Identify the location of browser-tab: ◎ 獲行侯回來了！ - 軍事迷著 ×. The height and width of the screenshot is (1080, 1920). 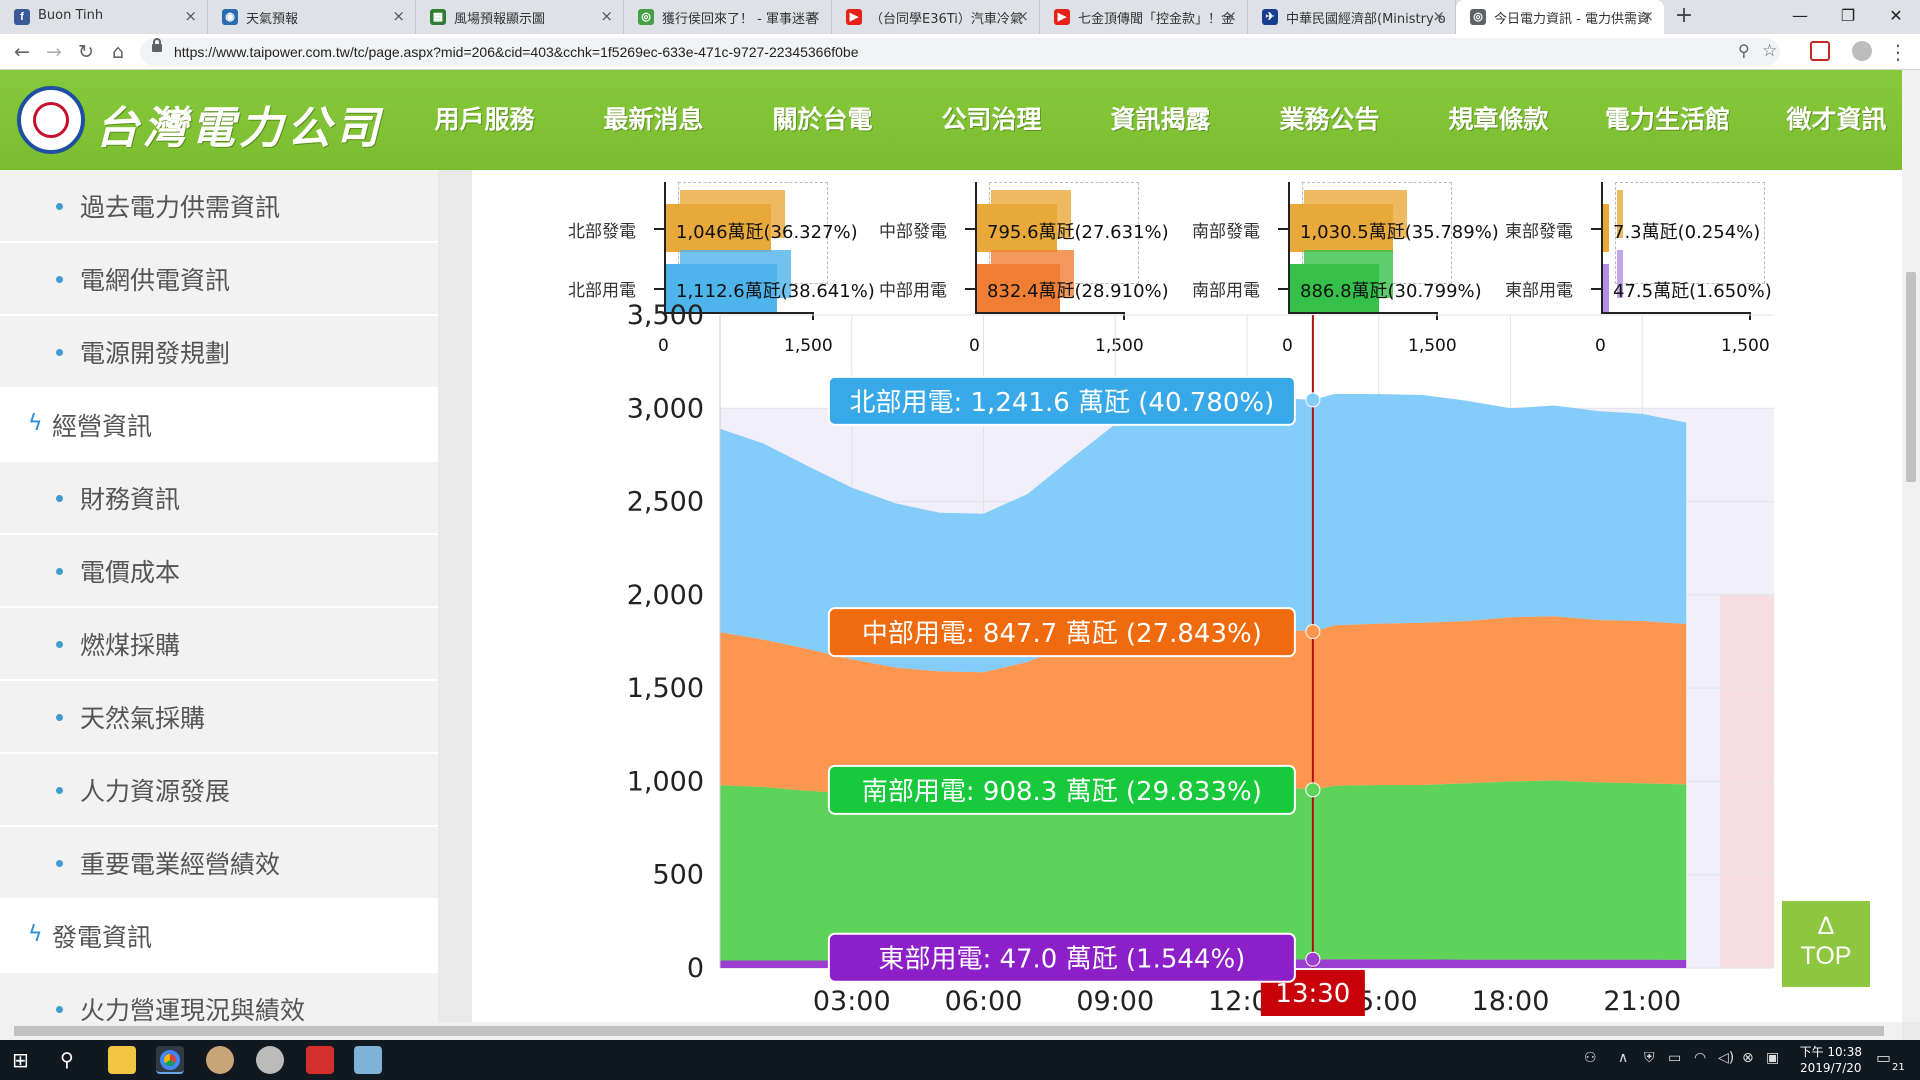
(728, 17).